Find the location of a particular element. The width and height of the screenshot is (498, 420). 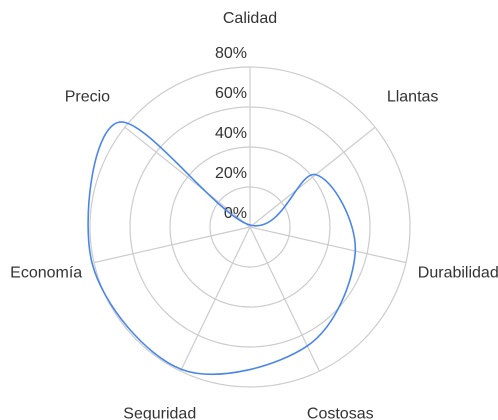

category-label: Seguridad is located at coordinates (159, 413).